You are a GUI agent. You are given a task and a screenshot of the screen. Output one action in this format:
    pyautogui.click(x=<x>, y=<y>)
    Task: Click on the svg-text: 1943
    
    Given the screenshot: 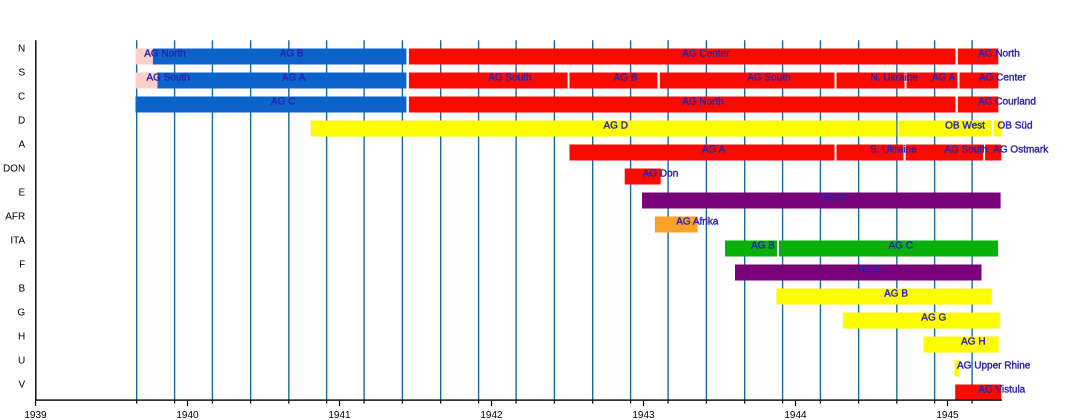 What is the action you would take?
    pyautogui.click(x=643, y=415)
    